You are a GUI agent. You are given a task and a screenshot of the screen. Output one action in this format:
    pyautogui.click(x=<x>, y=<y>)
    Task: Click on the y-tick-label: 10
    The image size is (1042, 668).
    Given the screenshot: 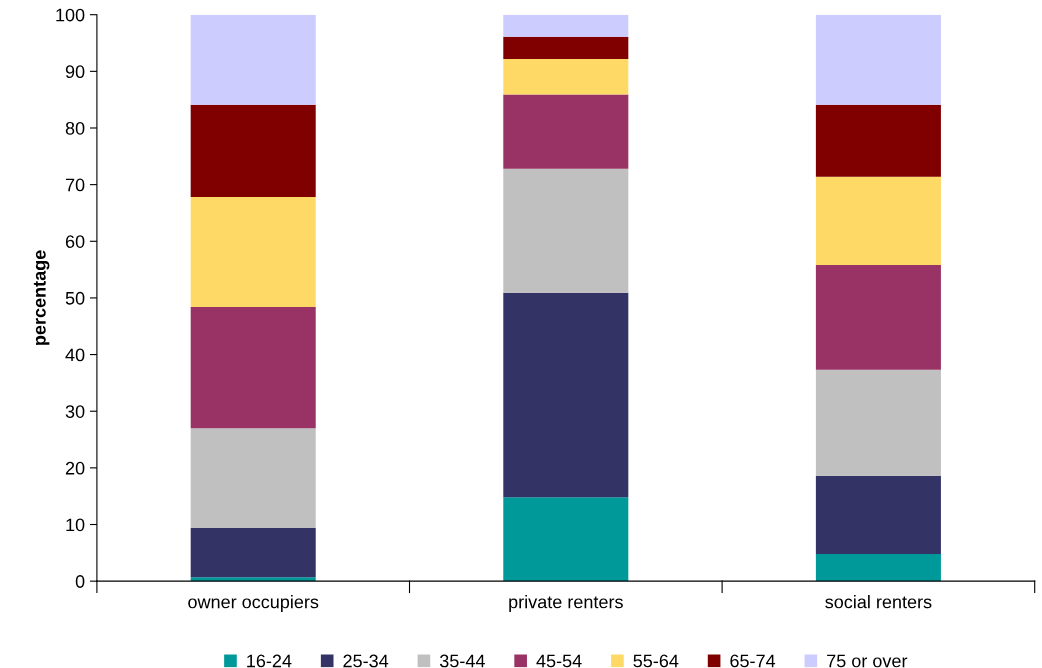 What is the action you would take?
    pyautogui.click(x=75, y=525)
    